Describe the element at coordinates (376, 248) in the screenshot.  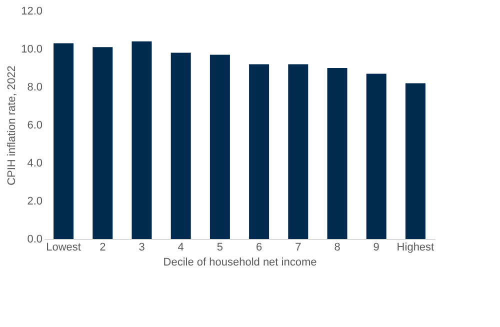
I see `x-tick-label: 9` at that location.